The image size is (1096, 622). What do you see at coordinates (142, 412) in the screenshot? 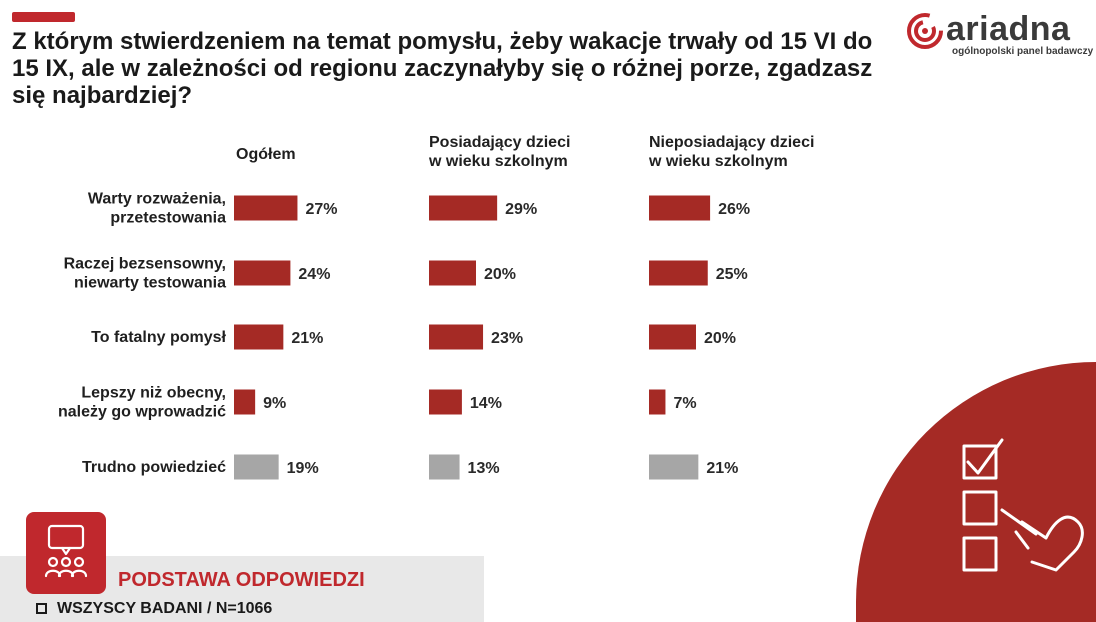
I see `category-label: należy go wprowadzić` at bounding box center [142, 412].